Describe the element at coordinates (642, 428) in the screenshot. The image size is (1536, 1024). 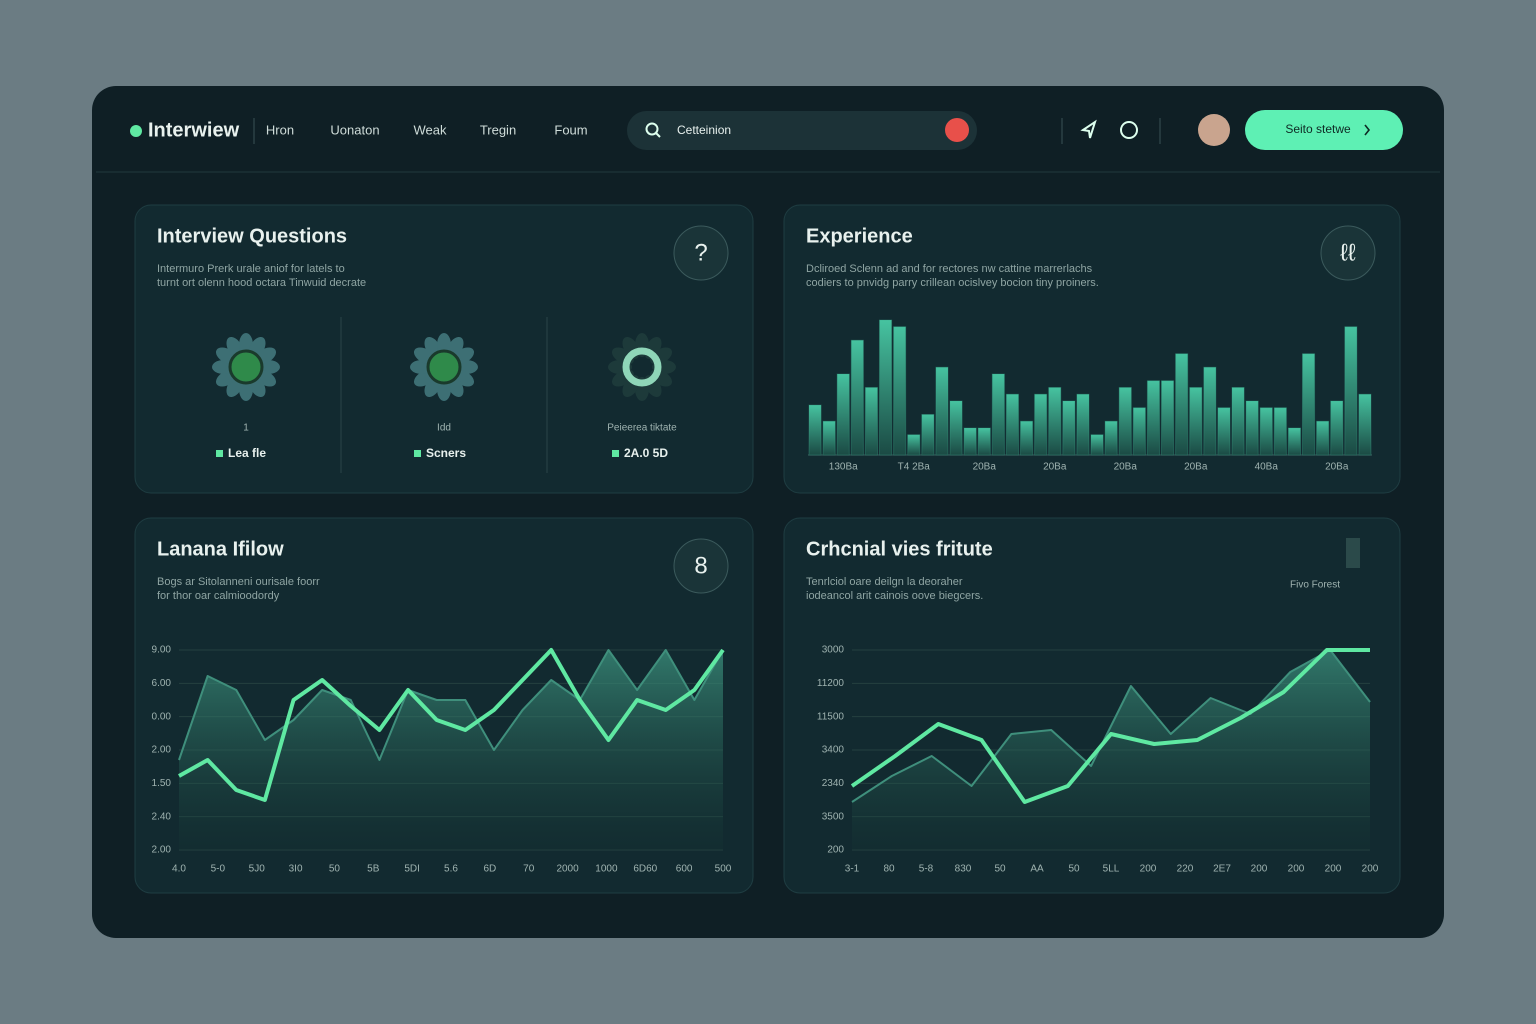
I see `item-caption: Peieerea tiktate` at that location.